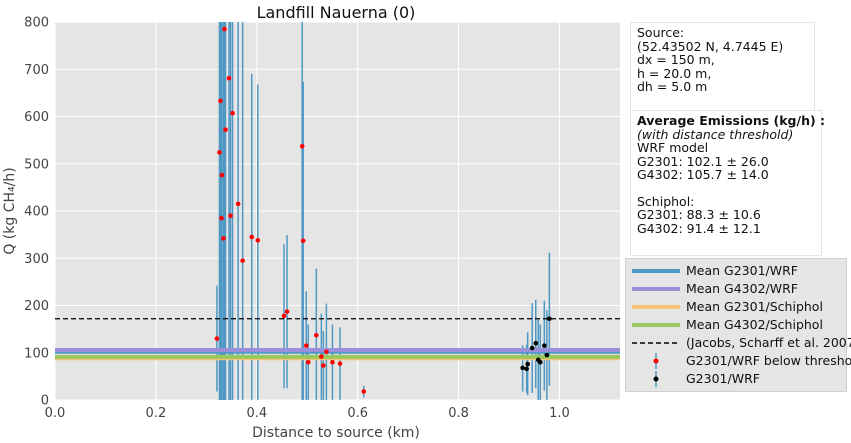 The image size is (851, 443). What do you see at coordinates (36, 306) in the screenshot?
I see `y-tick-label: 200` at bounding box center [36, 306].